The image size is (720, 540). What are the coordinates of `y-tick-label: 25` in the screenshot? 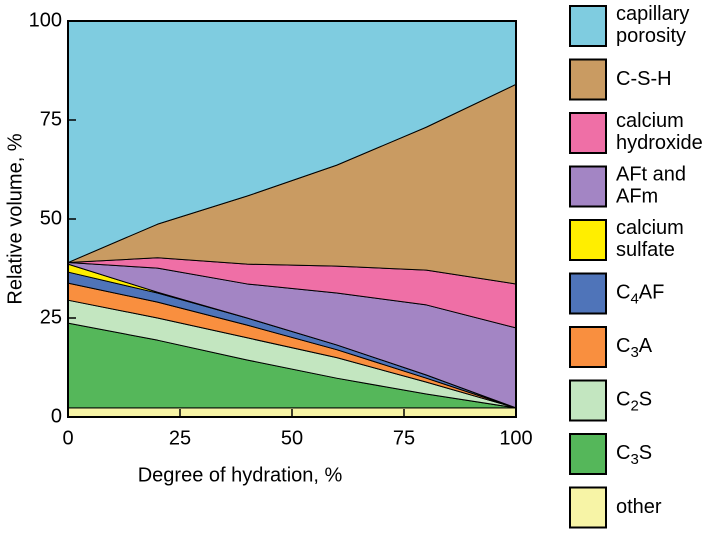 It's located at (51, 317).